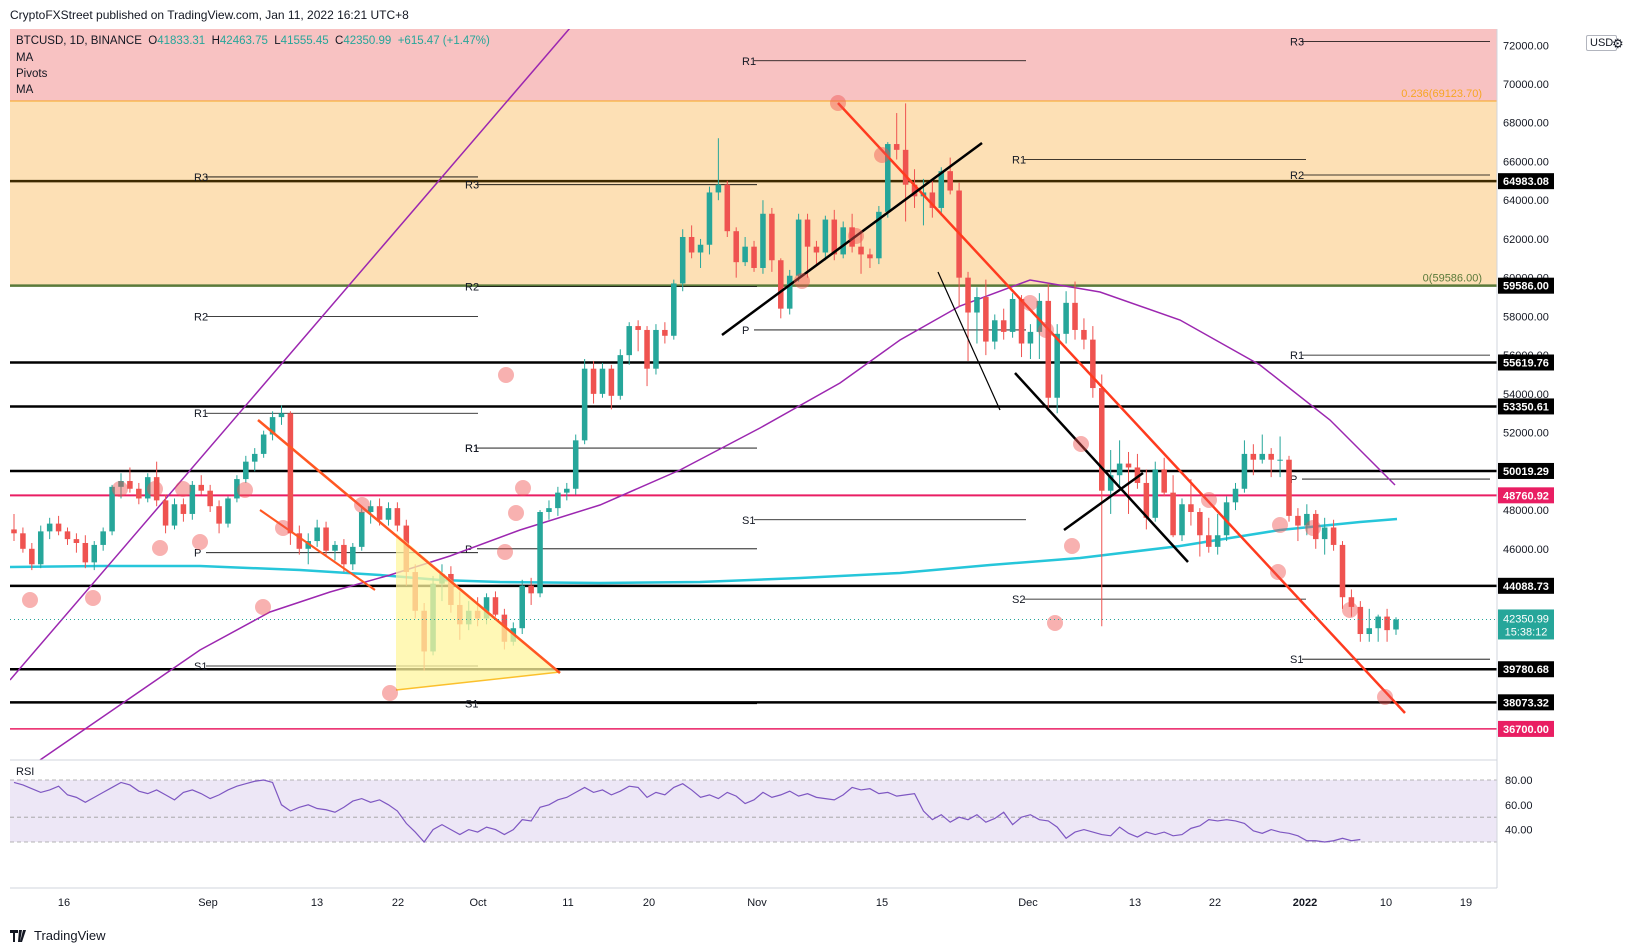 This screenshot has height=950, width=1633. I want to click on downtrend-black-line, so click(1101, 467).